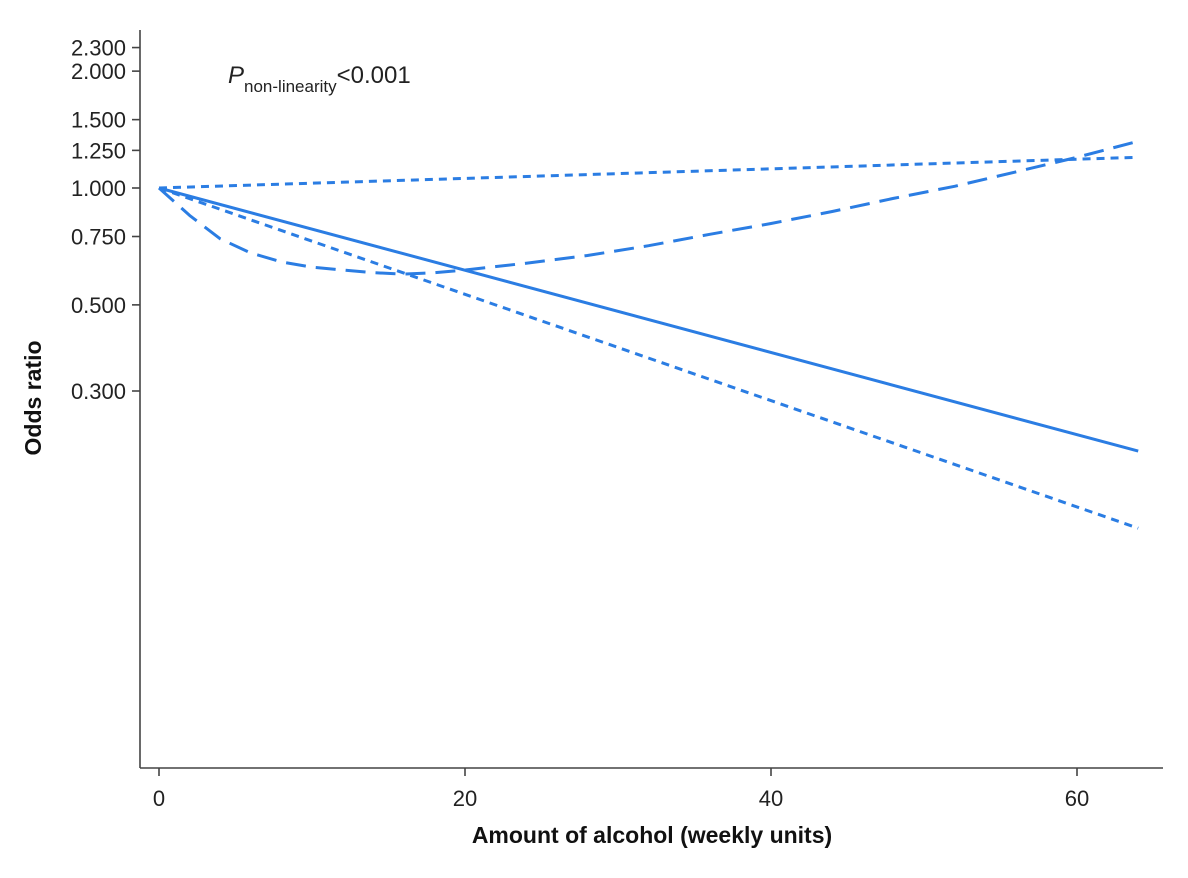 Image resolution: width=1188 pixels, height=878 pixels. I want to click on p-symbol: P, so click(236, 75).